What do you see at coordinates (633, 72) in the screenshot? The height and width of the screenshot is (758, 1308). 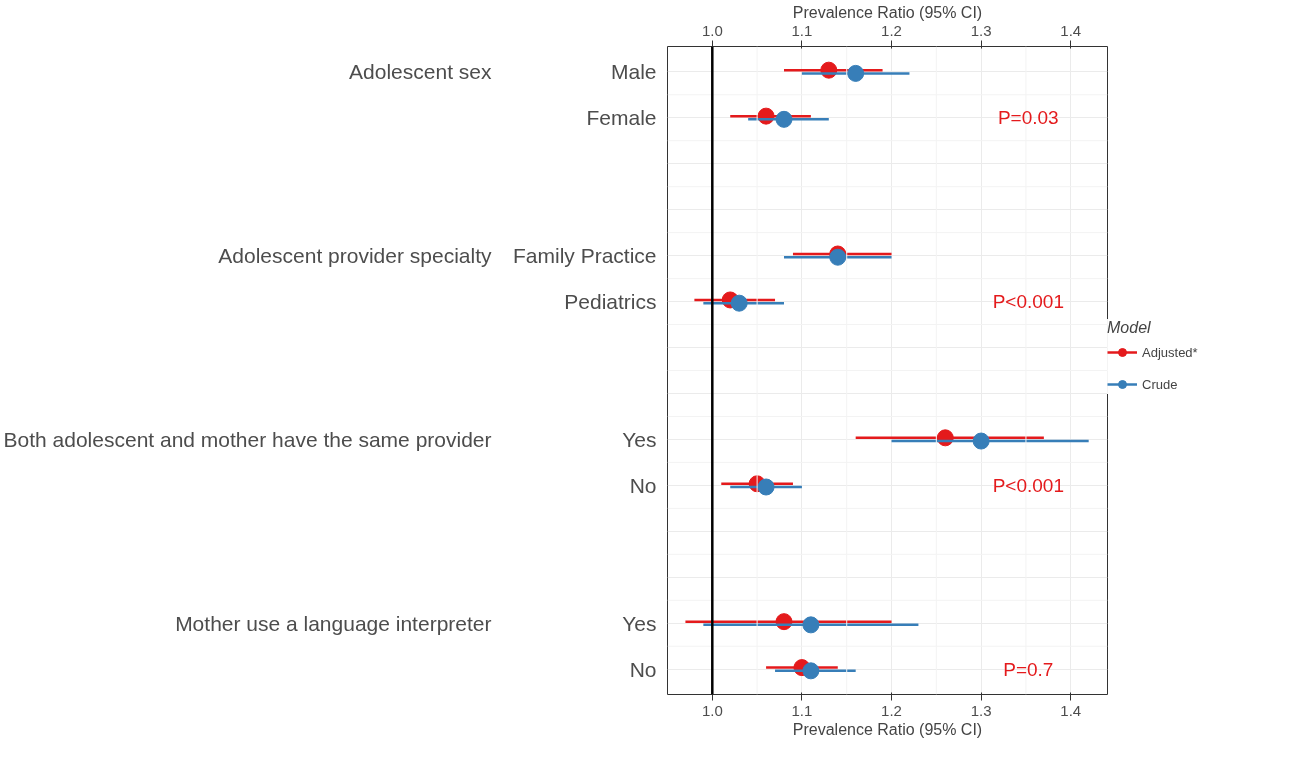 I see `y-tick-label: Male` at bounding box center [633, 72].